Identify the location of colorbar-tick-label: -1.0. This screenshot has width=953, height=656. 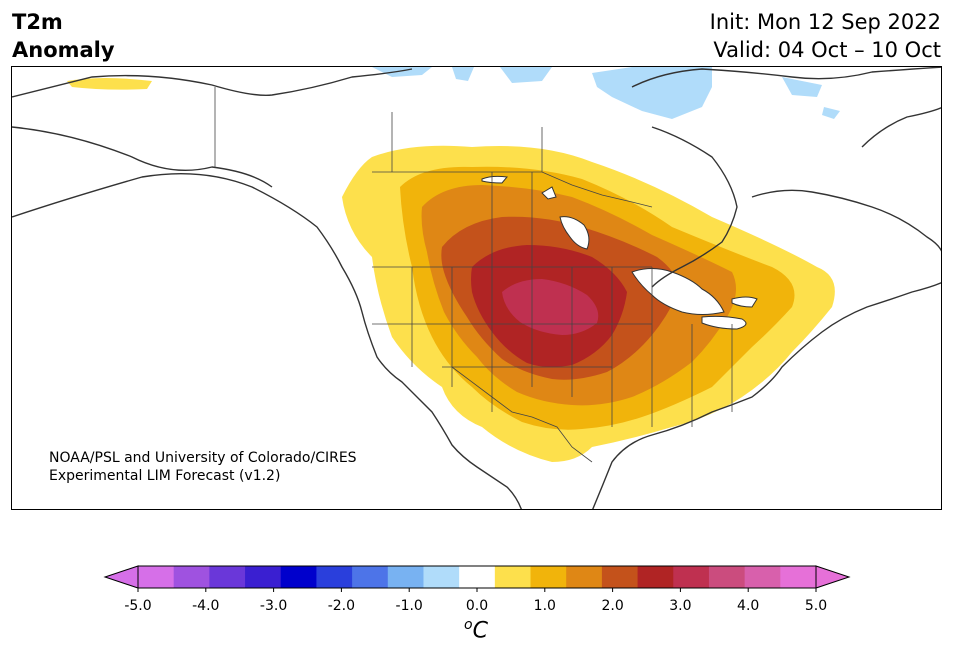
(409, 606).